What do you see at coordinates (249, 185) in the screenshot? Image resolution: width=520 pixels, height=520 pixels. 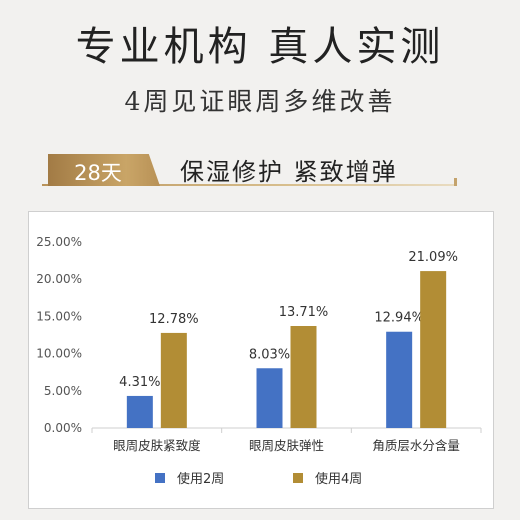 I see `banner-divider` at bounding box center [249, 185].